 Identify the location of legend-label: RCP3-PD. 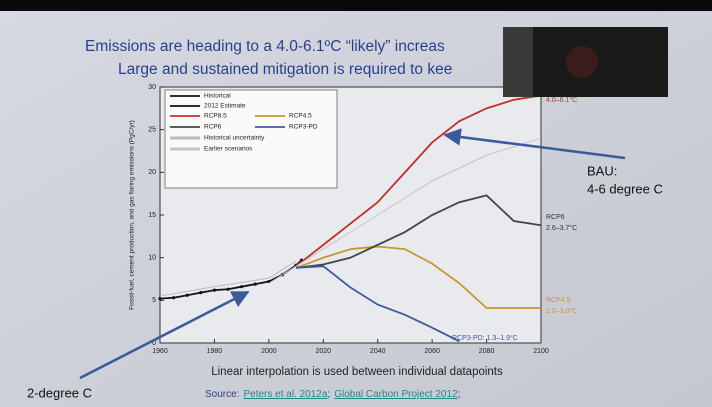
(303, 127).